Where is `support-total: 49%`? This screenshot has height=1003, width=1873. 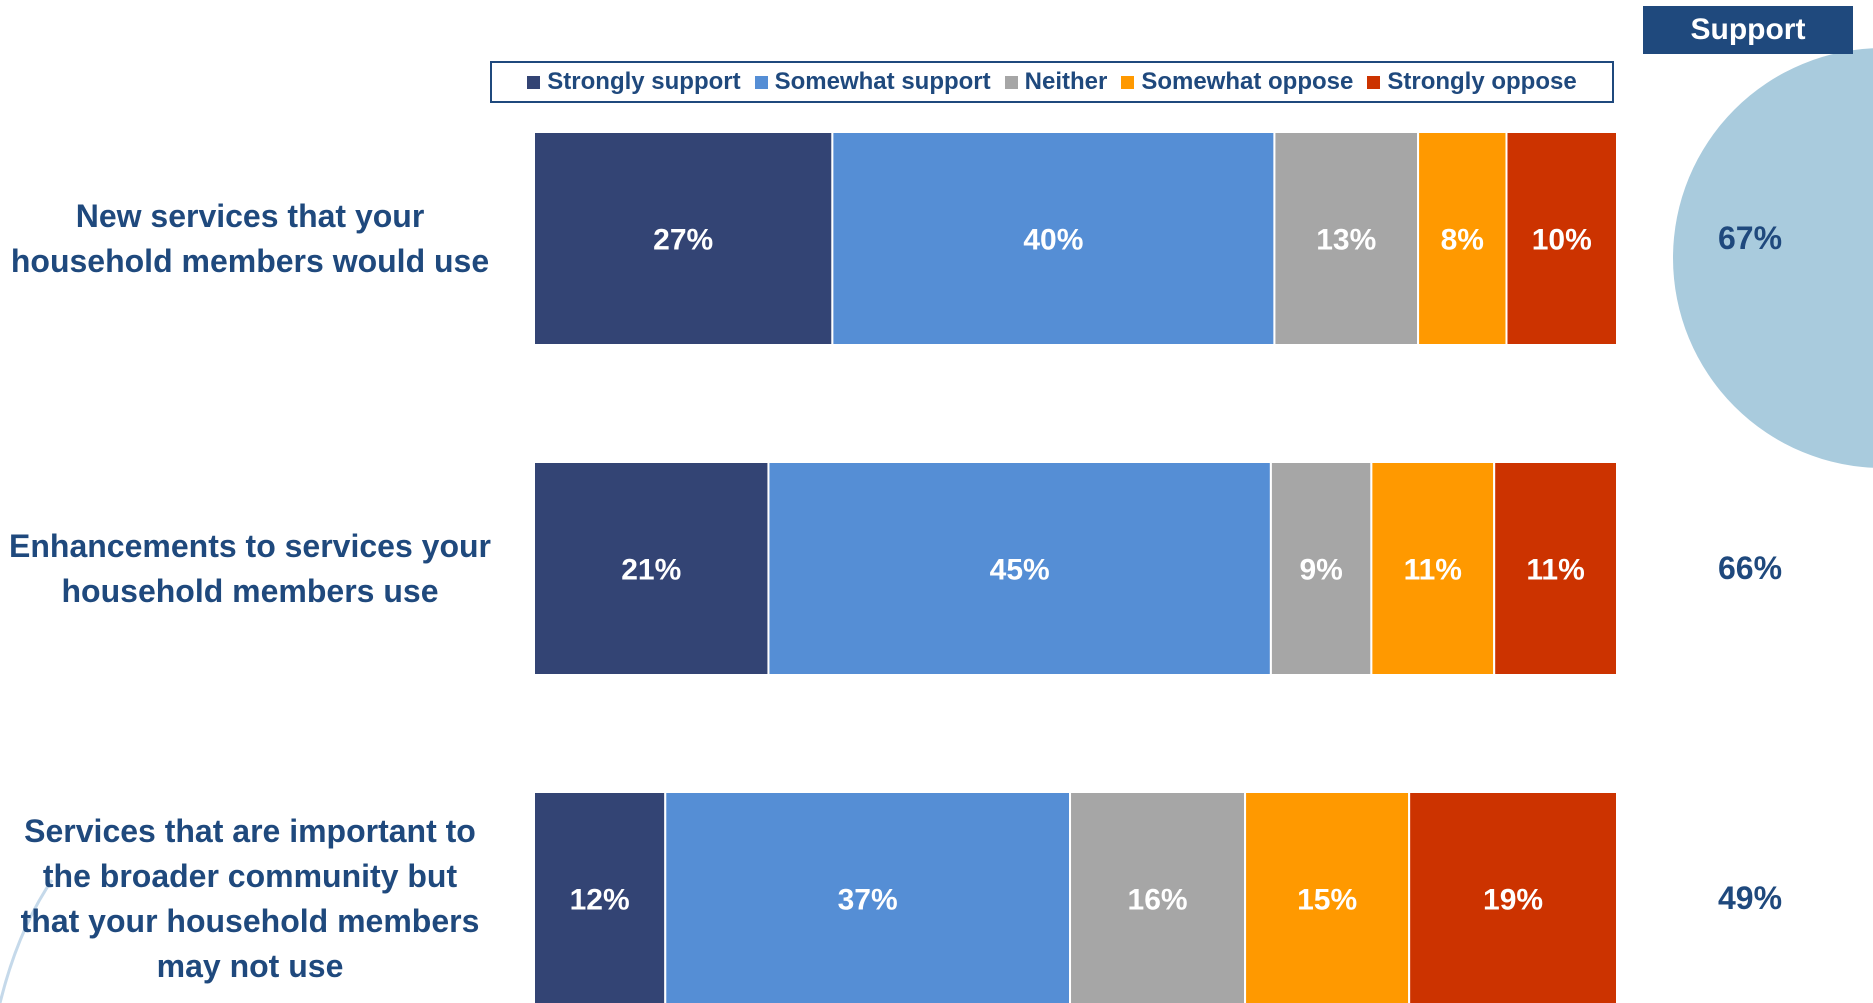 support-total: 49% is located at coordinates (1750, 897).